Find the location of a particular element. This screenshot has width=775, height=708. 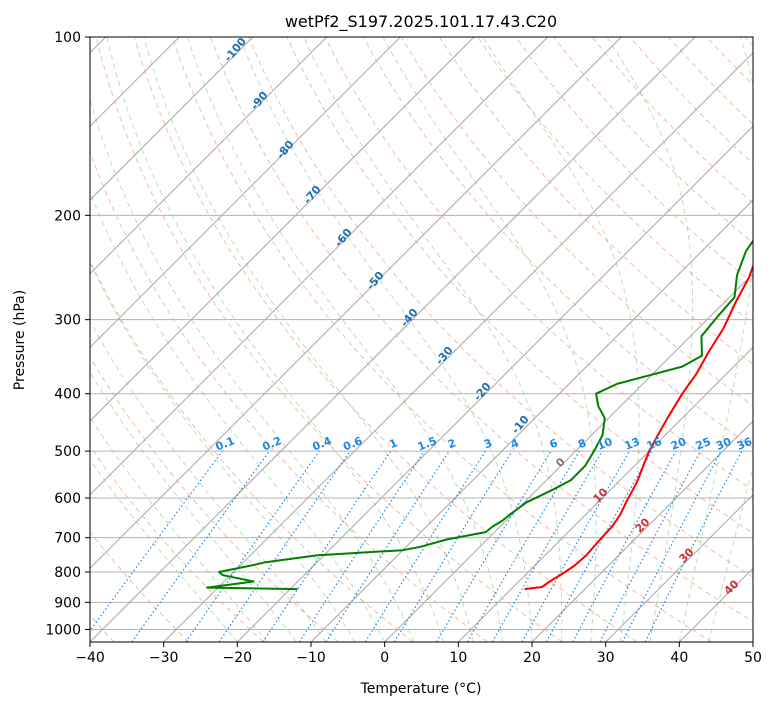

y-tick-label: 1000 is located at coordinates (63, 630).